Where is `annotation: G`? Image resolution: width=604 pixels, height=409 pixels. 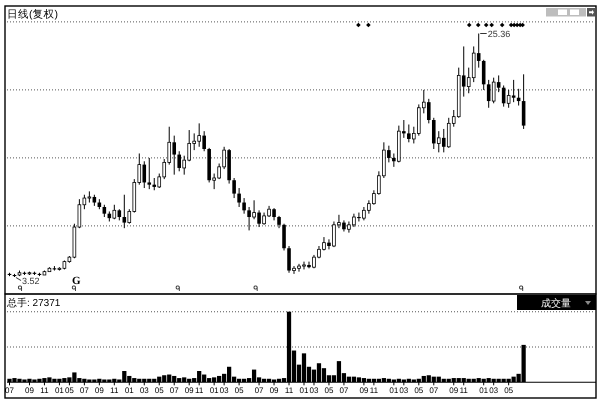 annotation: G is located at coordinates (76, 281).